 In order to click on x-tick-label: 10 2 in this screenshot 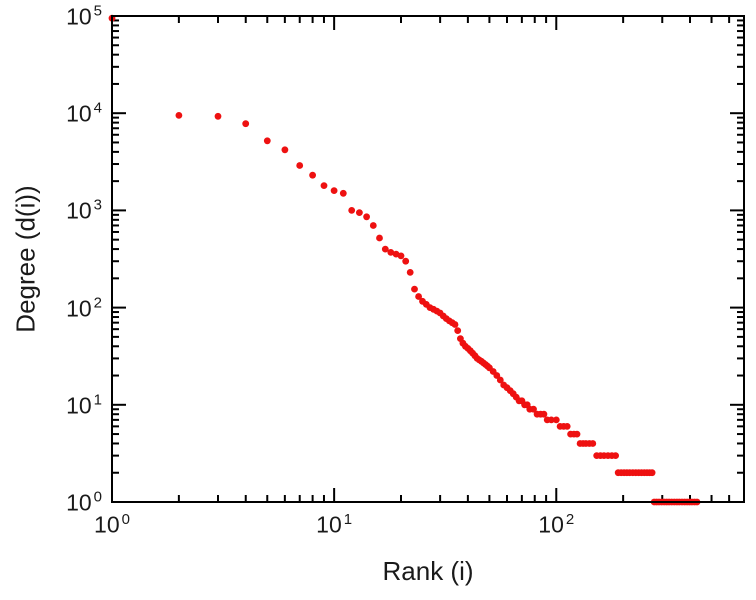, I will do `click(556, 524)`.